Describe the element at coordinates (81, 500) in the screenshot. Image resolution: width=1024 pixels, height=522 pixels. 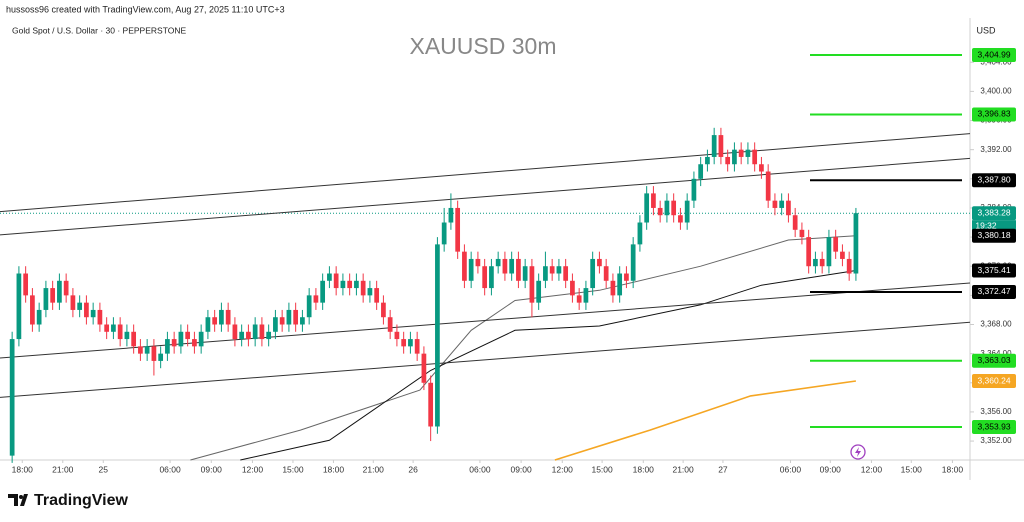
I see `brand: TradingView` at that location.